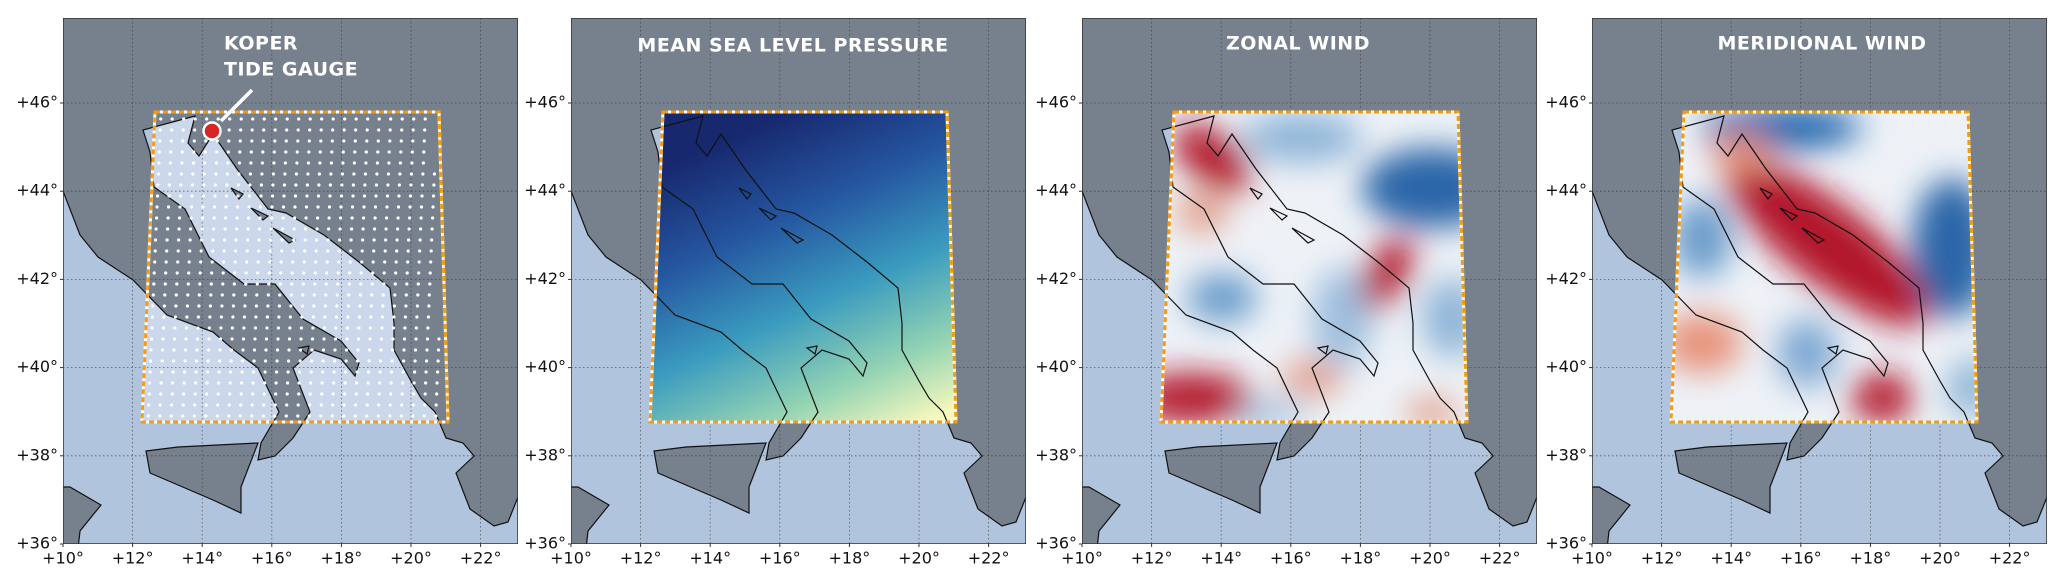 The height and width of the screenshot is (587, 2067). Describe the element at coordinates (342, 558) in the screenshot. I see `lon-tick-label: +18°` at that location.